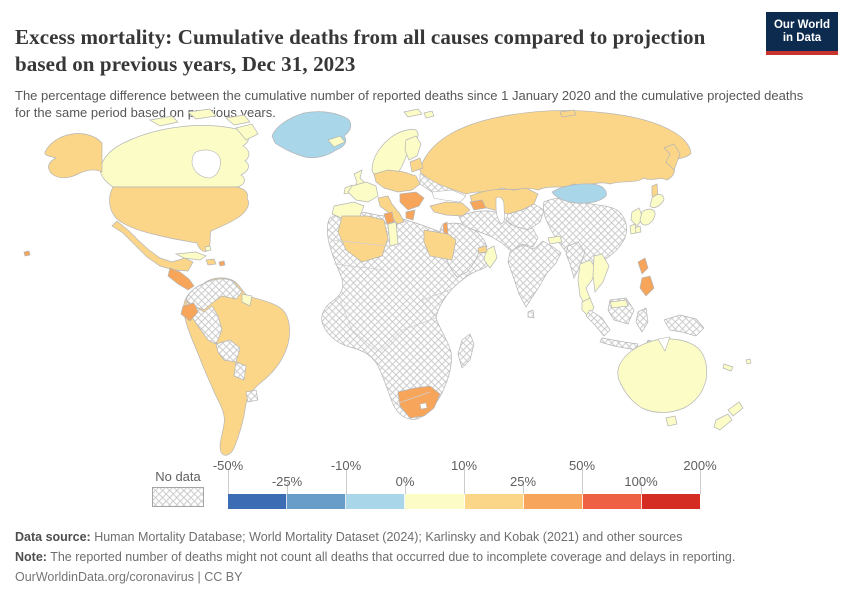 The width and height of the screenshot is (850, 600). I want to click on region-kamchatka, so click(672, 157).